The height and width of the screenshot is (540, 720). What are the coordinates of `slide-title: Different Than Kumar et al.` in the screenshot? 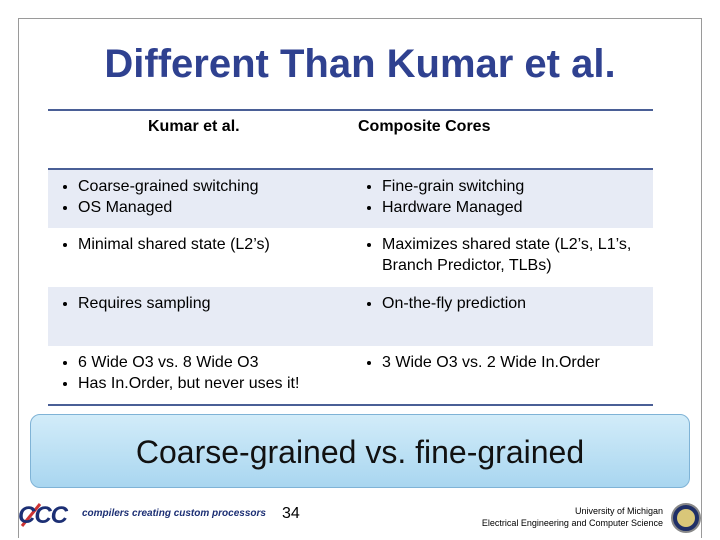 It's located at (360, 64).